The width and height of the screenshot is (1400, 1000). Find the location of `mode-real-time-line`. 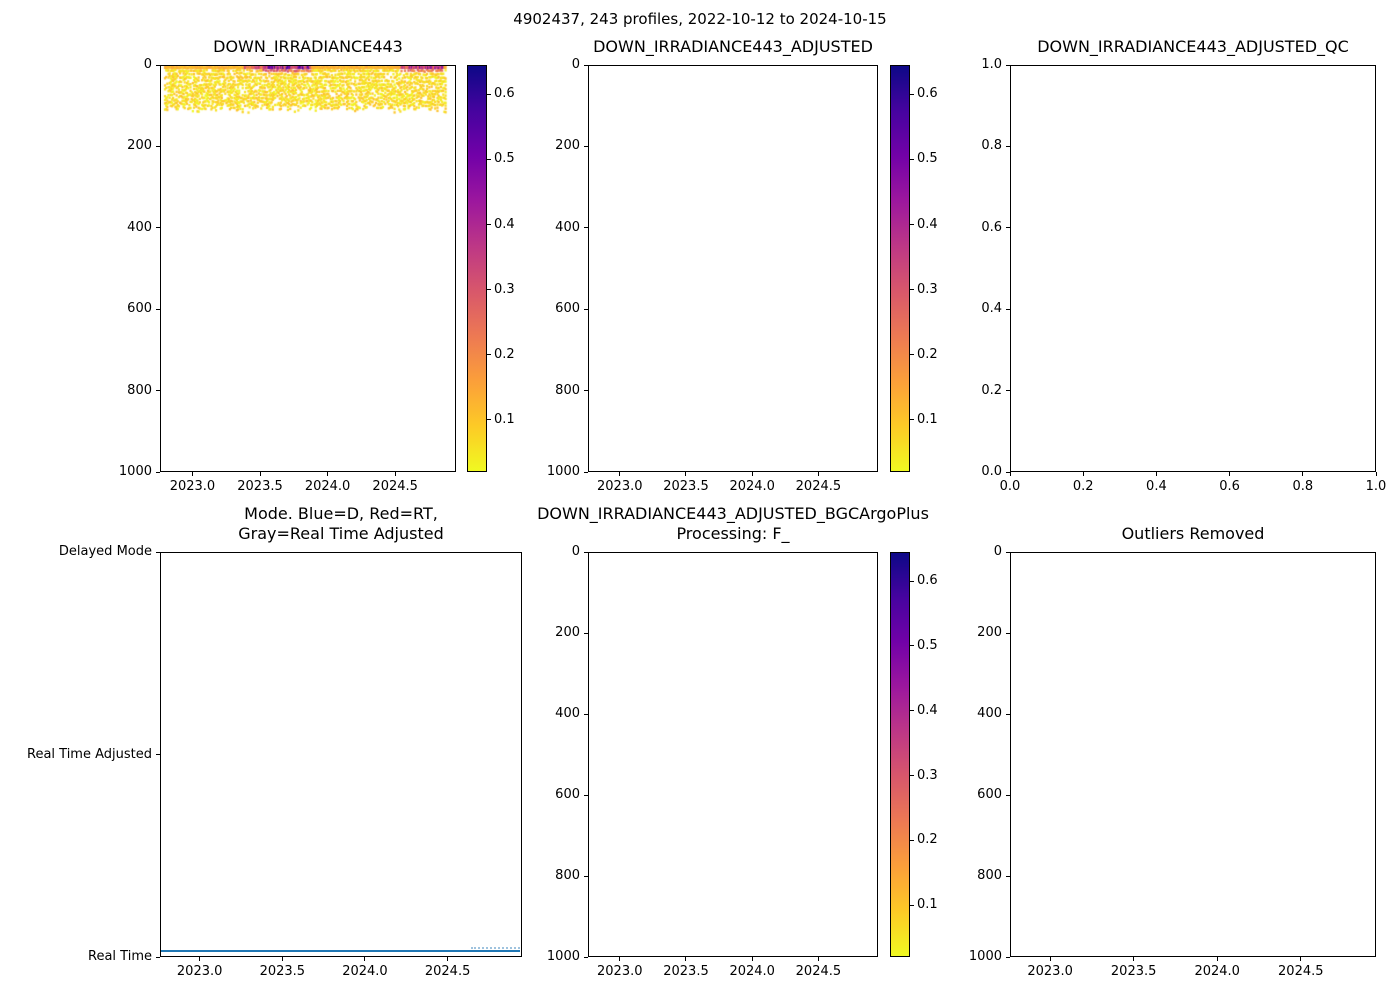

mode-real-time-line is located at coordinates (340, 951).